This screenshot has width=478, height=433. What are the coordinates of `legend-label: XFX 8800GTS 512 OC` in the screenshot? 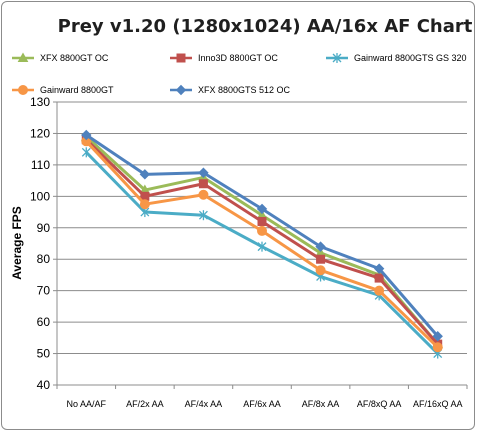 It's located at (244, 90).